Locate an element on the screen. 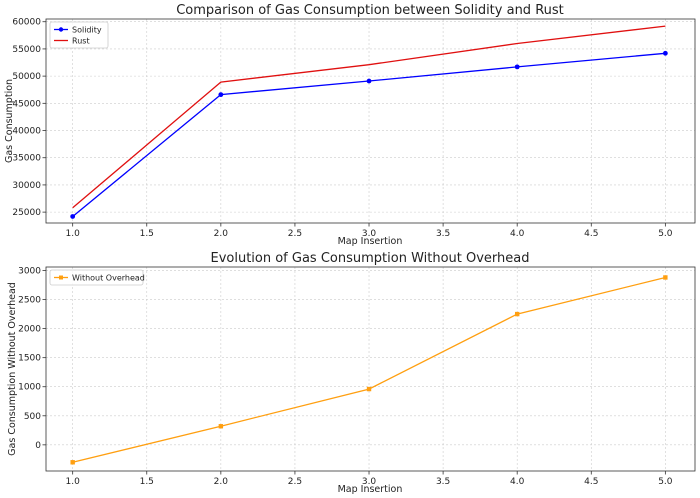  chart-top-ylabel: Gas Consumption is located at coordinates (9, 121).